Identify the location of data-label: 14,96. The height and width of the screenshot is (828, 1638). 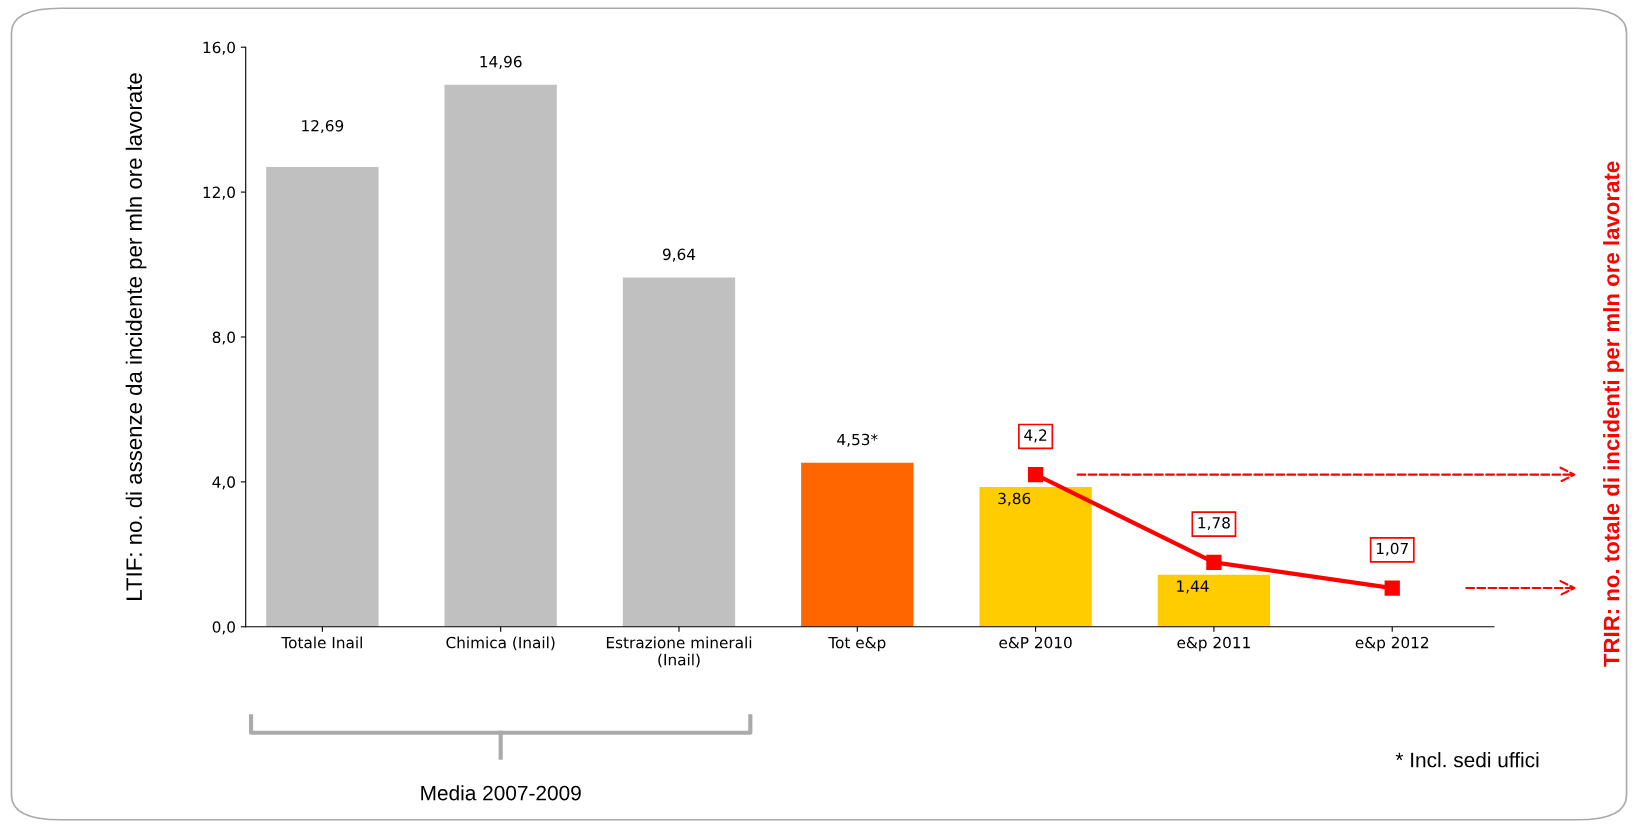
(501, 62).